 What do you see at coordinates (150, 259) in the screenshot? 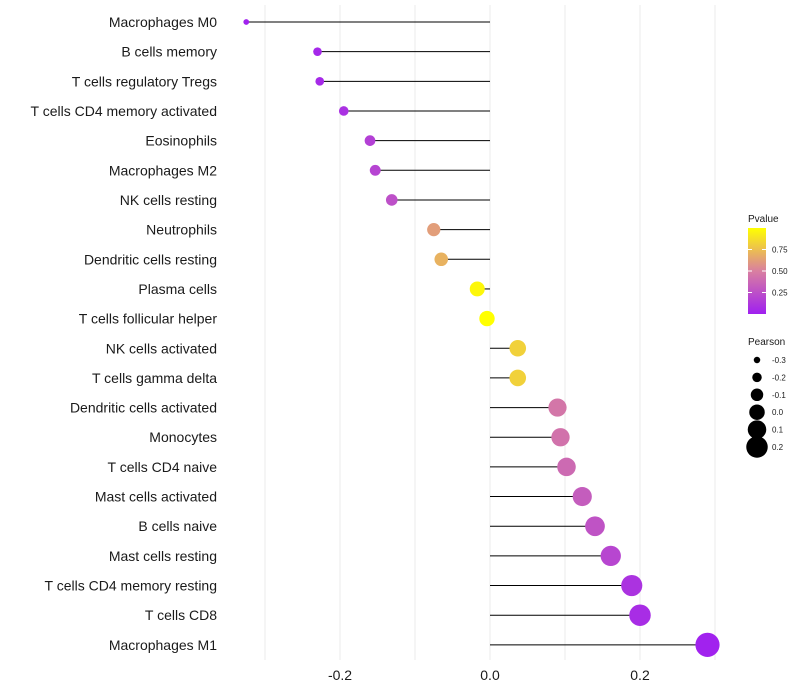
I see `category-label: Dendritic cells resting` at bounding box center [150, 259].